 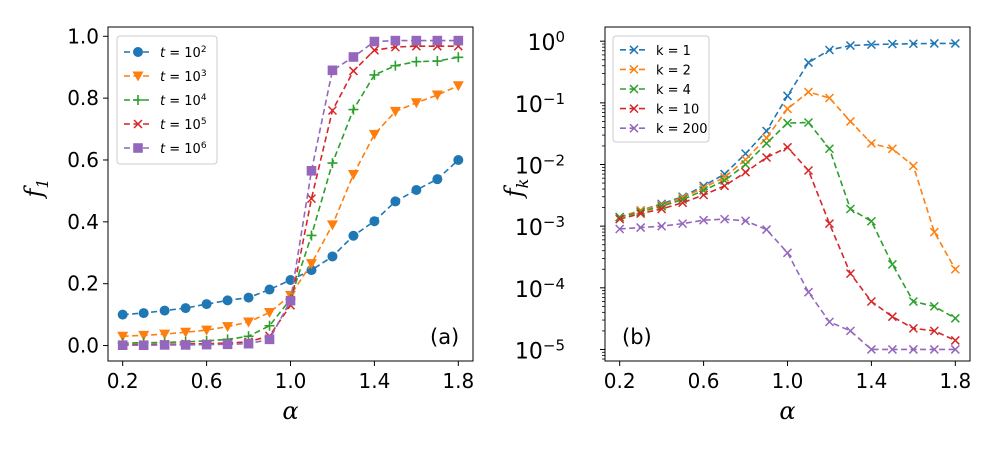 I want to click on x-tick-label: 1.8, so click(x=458, y=381).